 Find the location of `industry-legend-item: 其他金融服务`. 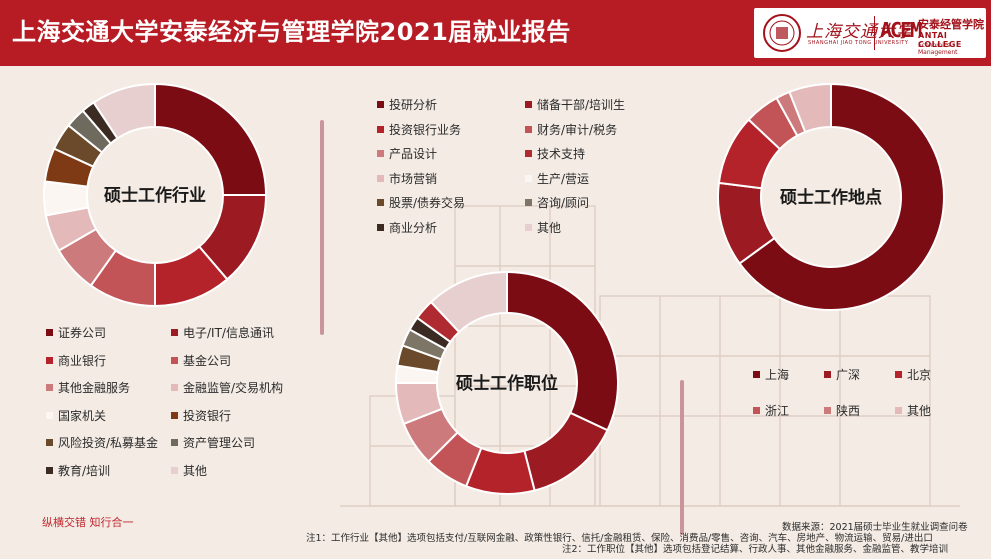

industry-legend-item: 其他金融服务 is located at coordinates (88, 387).